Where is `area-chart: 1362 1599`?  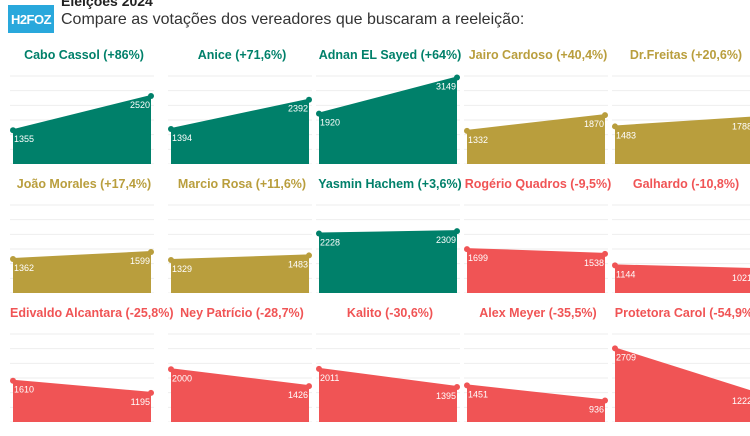 area-chart: 1362 1599 is located at coordinates (82, 248).